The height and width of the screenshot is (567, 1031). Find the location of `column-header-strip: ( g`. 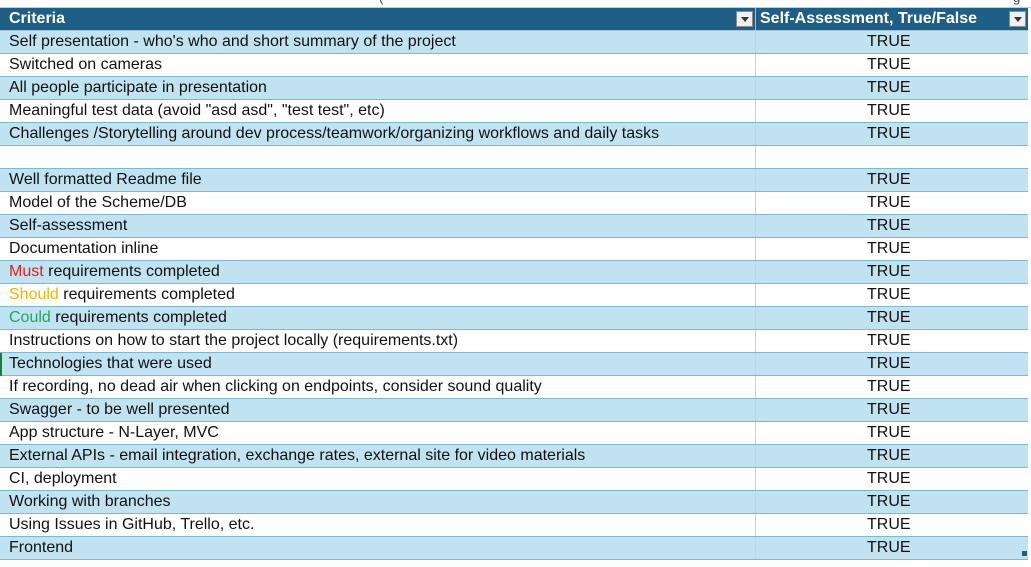

column-header-strip: ( g is located at coordinates (515, 4).